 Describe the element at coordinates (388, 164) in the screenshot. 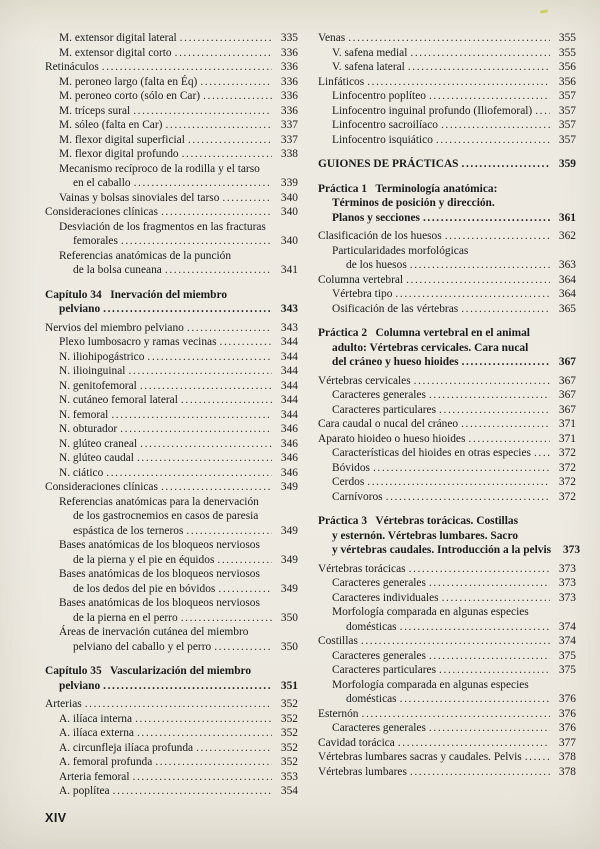

I see `toc-entry-text: GUIONES DE PRÁCTICAS` at that location.